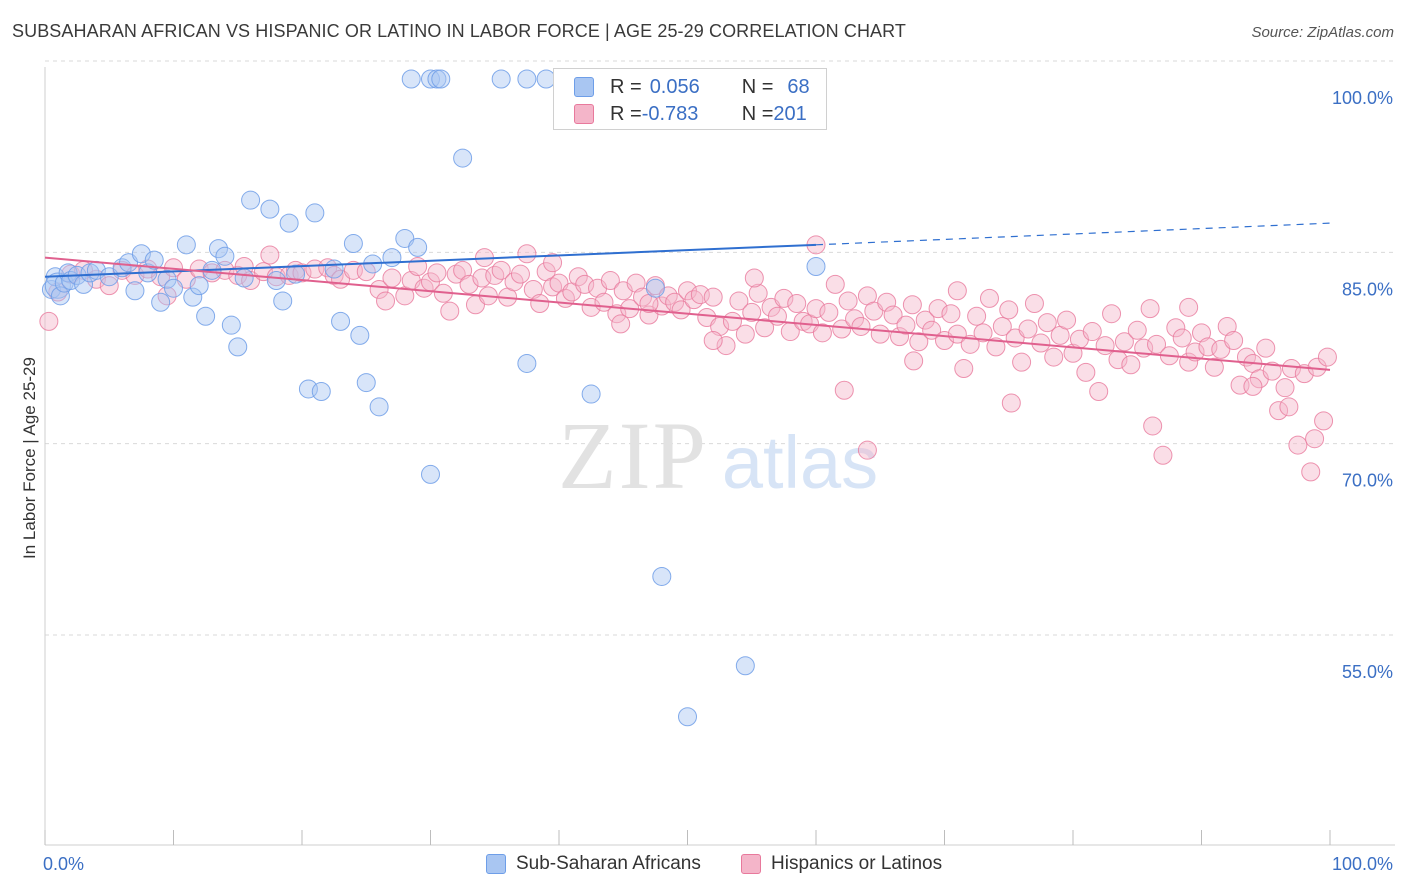 Image resolution: width=1406 pixels, height=892 pixels. I want to click on y-tick-label: 55.0%, so click(1367, 672).